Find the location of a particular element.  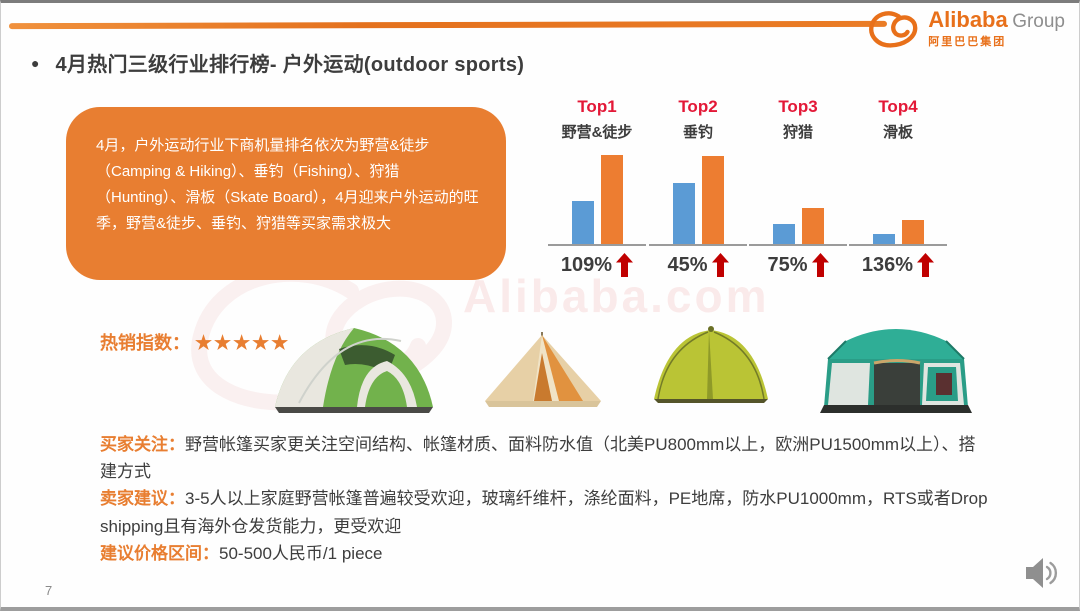

star-rating: ★★★★★ is located at coordinates (243, 343).